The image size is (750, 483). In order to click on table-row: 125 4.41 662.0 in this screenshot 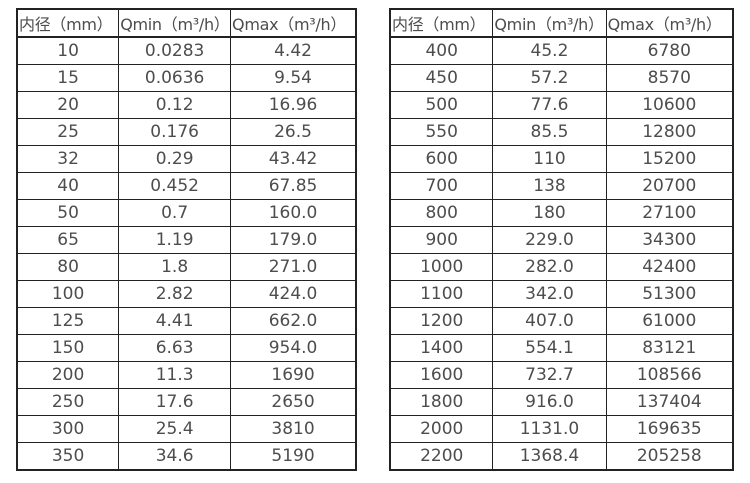, I will do `click(186, 321)`.